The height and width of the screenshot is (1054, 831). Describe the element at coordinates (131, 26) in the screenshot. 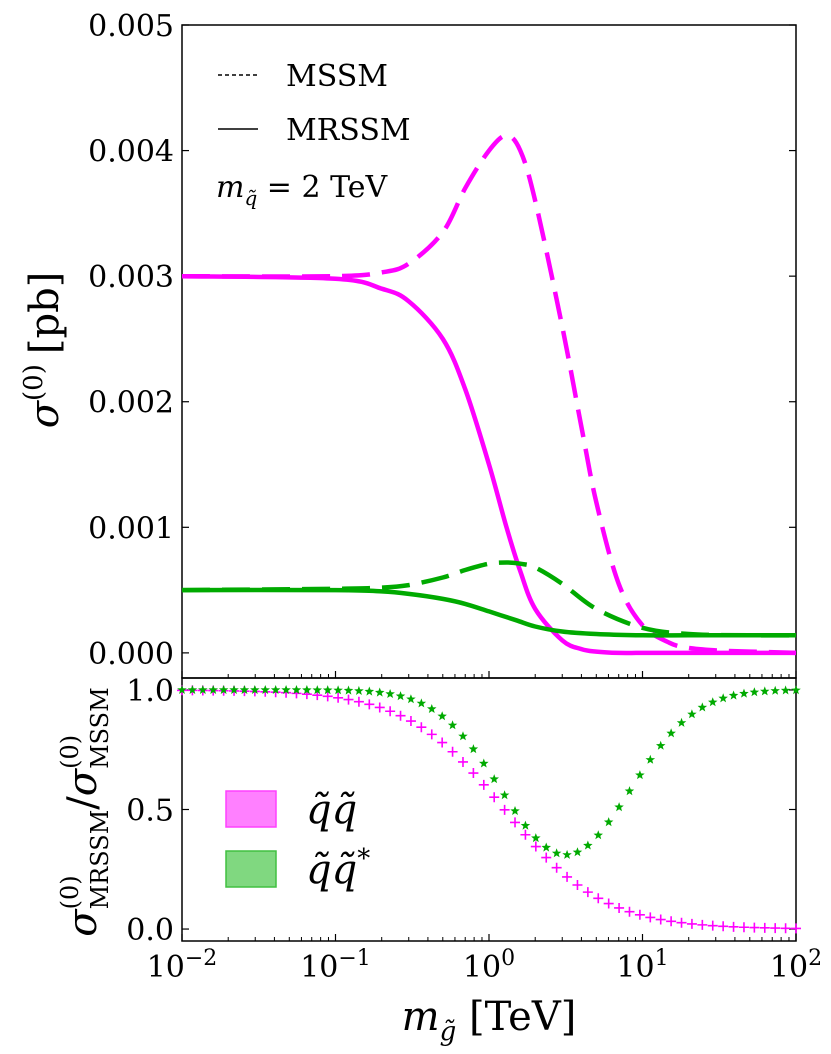

I see `top-y-tick-label: 0.005` at that location.